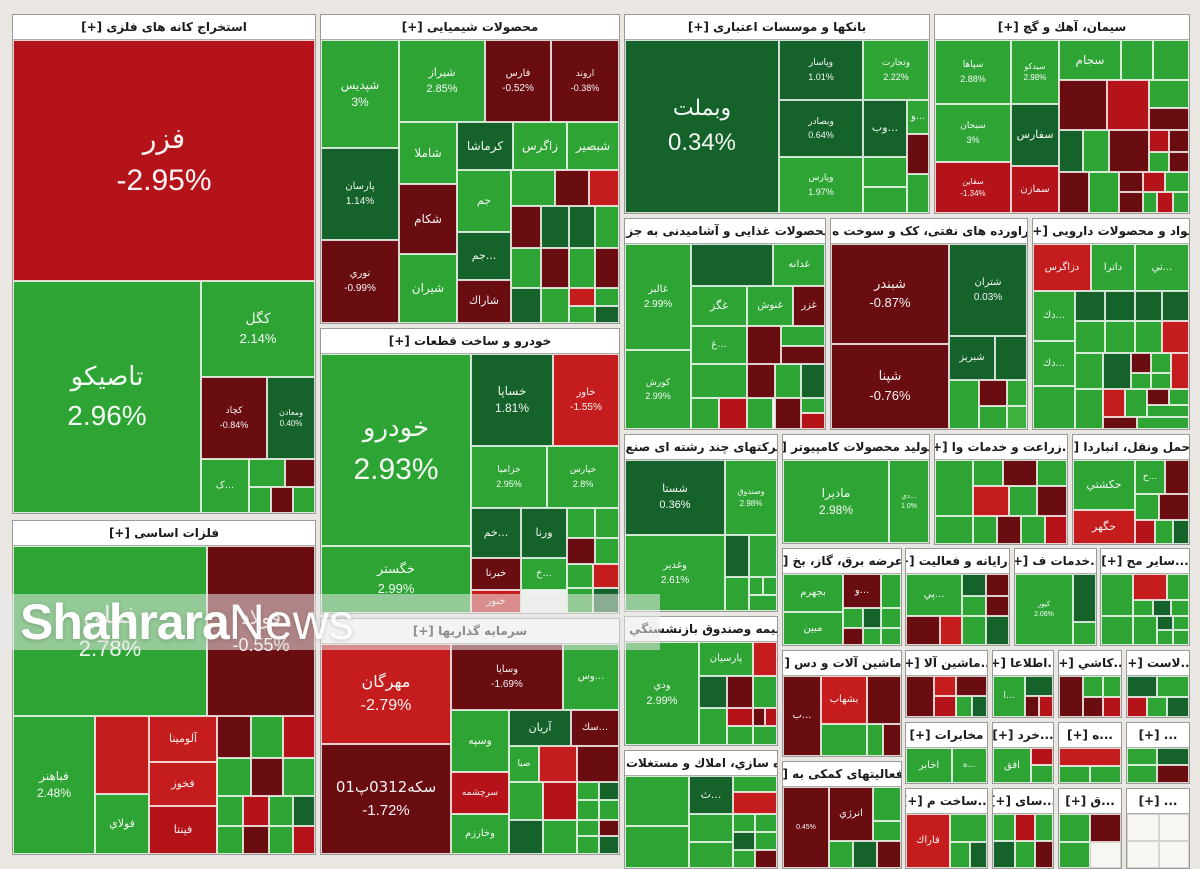 The width and height of the screenshot is (1200, 869). What do you see at coordinates (54, 785) in the screenshot?
I see `treemap-tile: فباهنر 2.48%` at bounding box center [54, 785].